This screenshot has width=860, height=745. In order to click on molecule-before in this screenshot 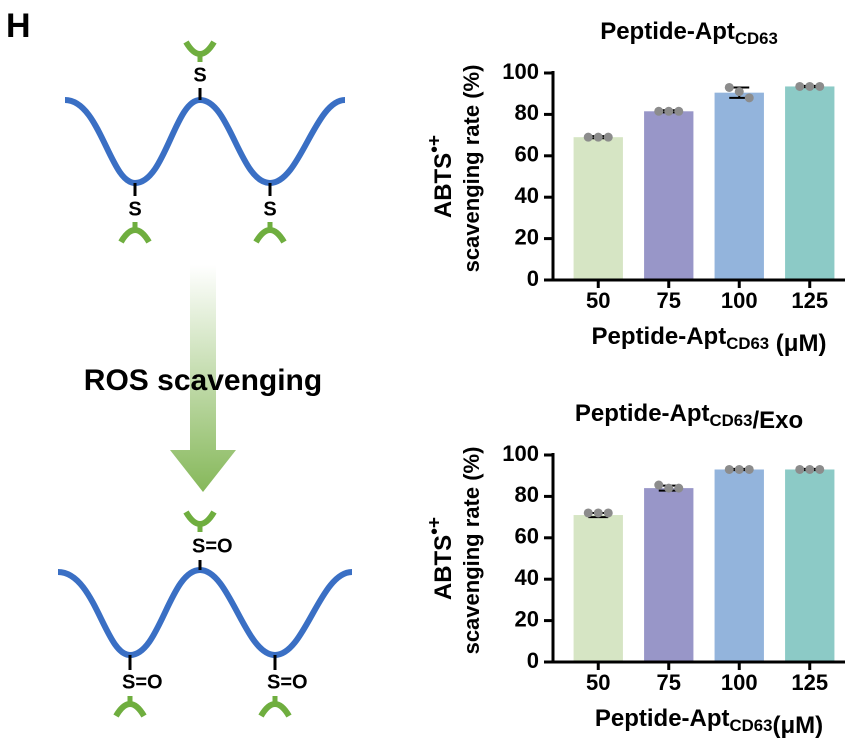, I will do `click(205, 142)`.